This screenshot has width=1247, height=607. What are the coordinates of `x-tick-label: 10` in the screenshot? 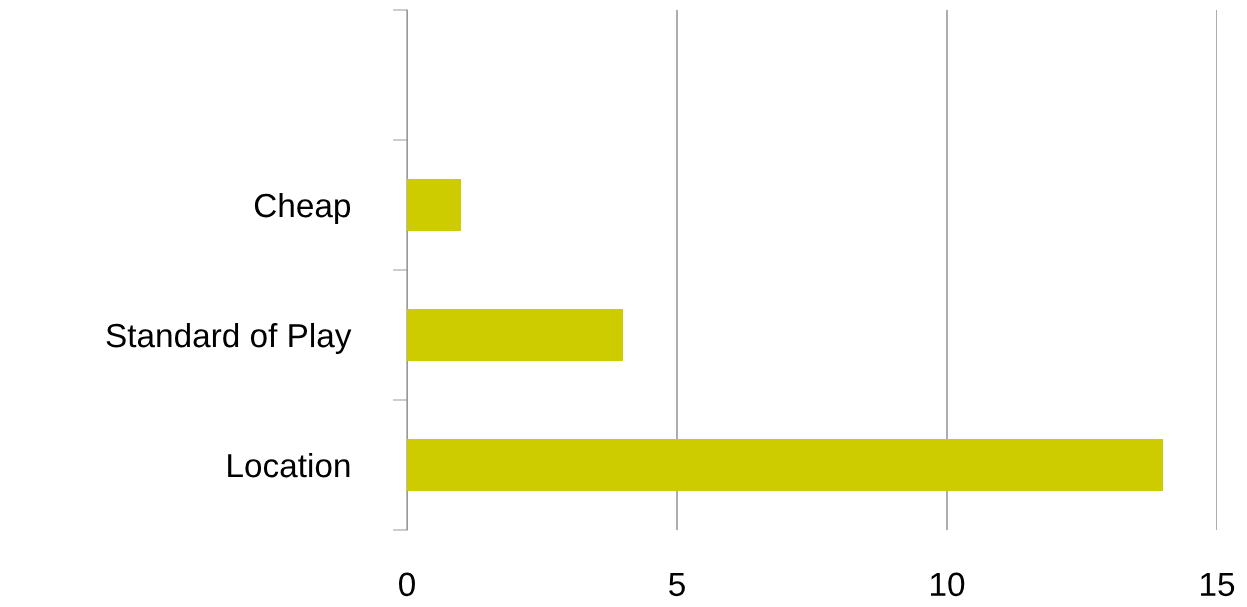 It's located at (948, 584).